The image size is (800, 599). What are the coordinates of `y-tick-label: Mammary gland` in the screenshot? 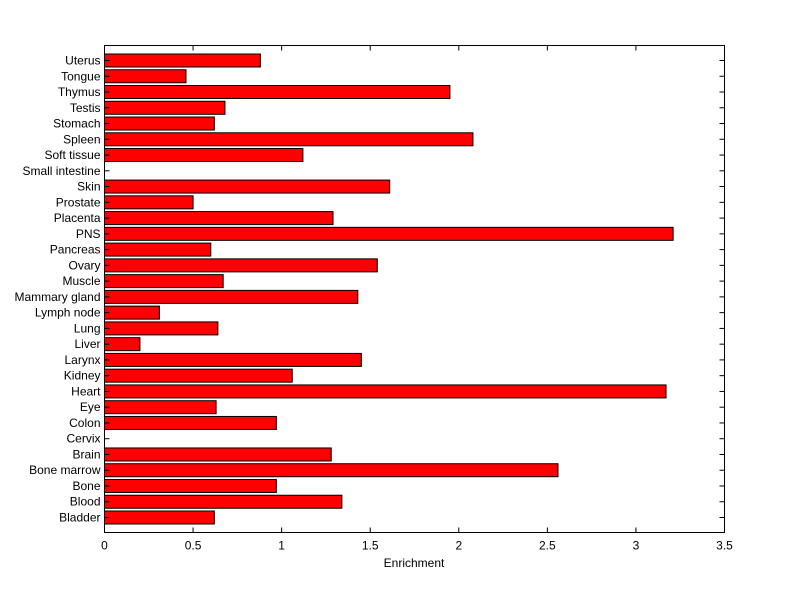 It's located at (57, 297).